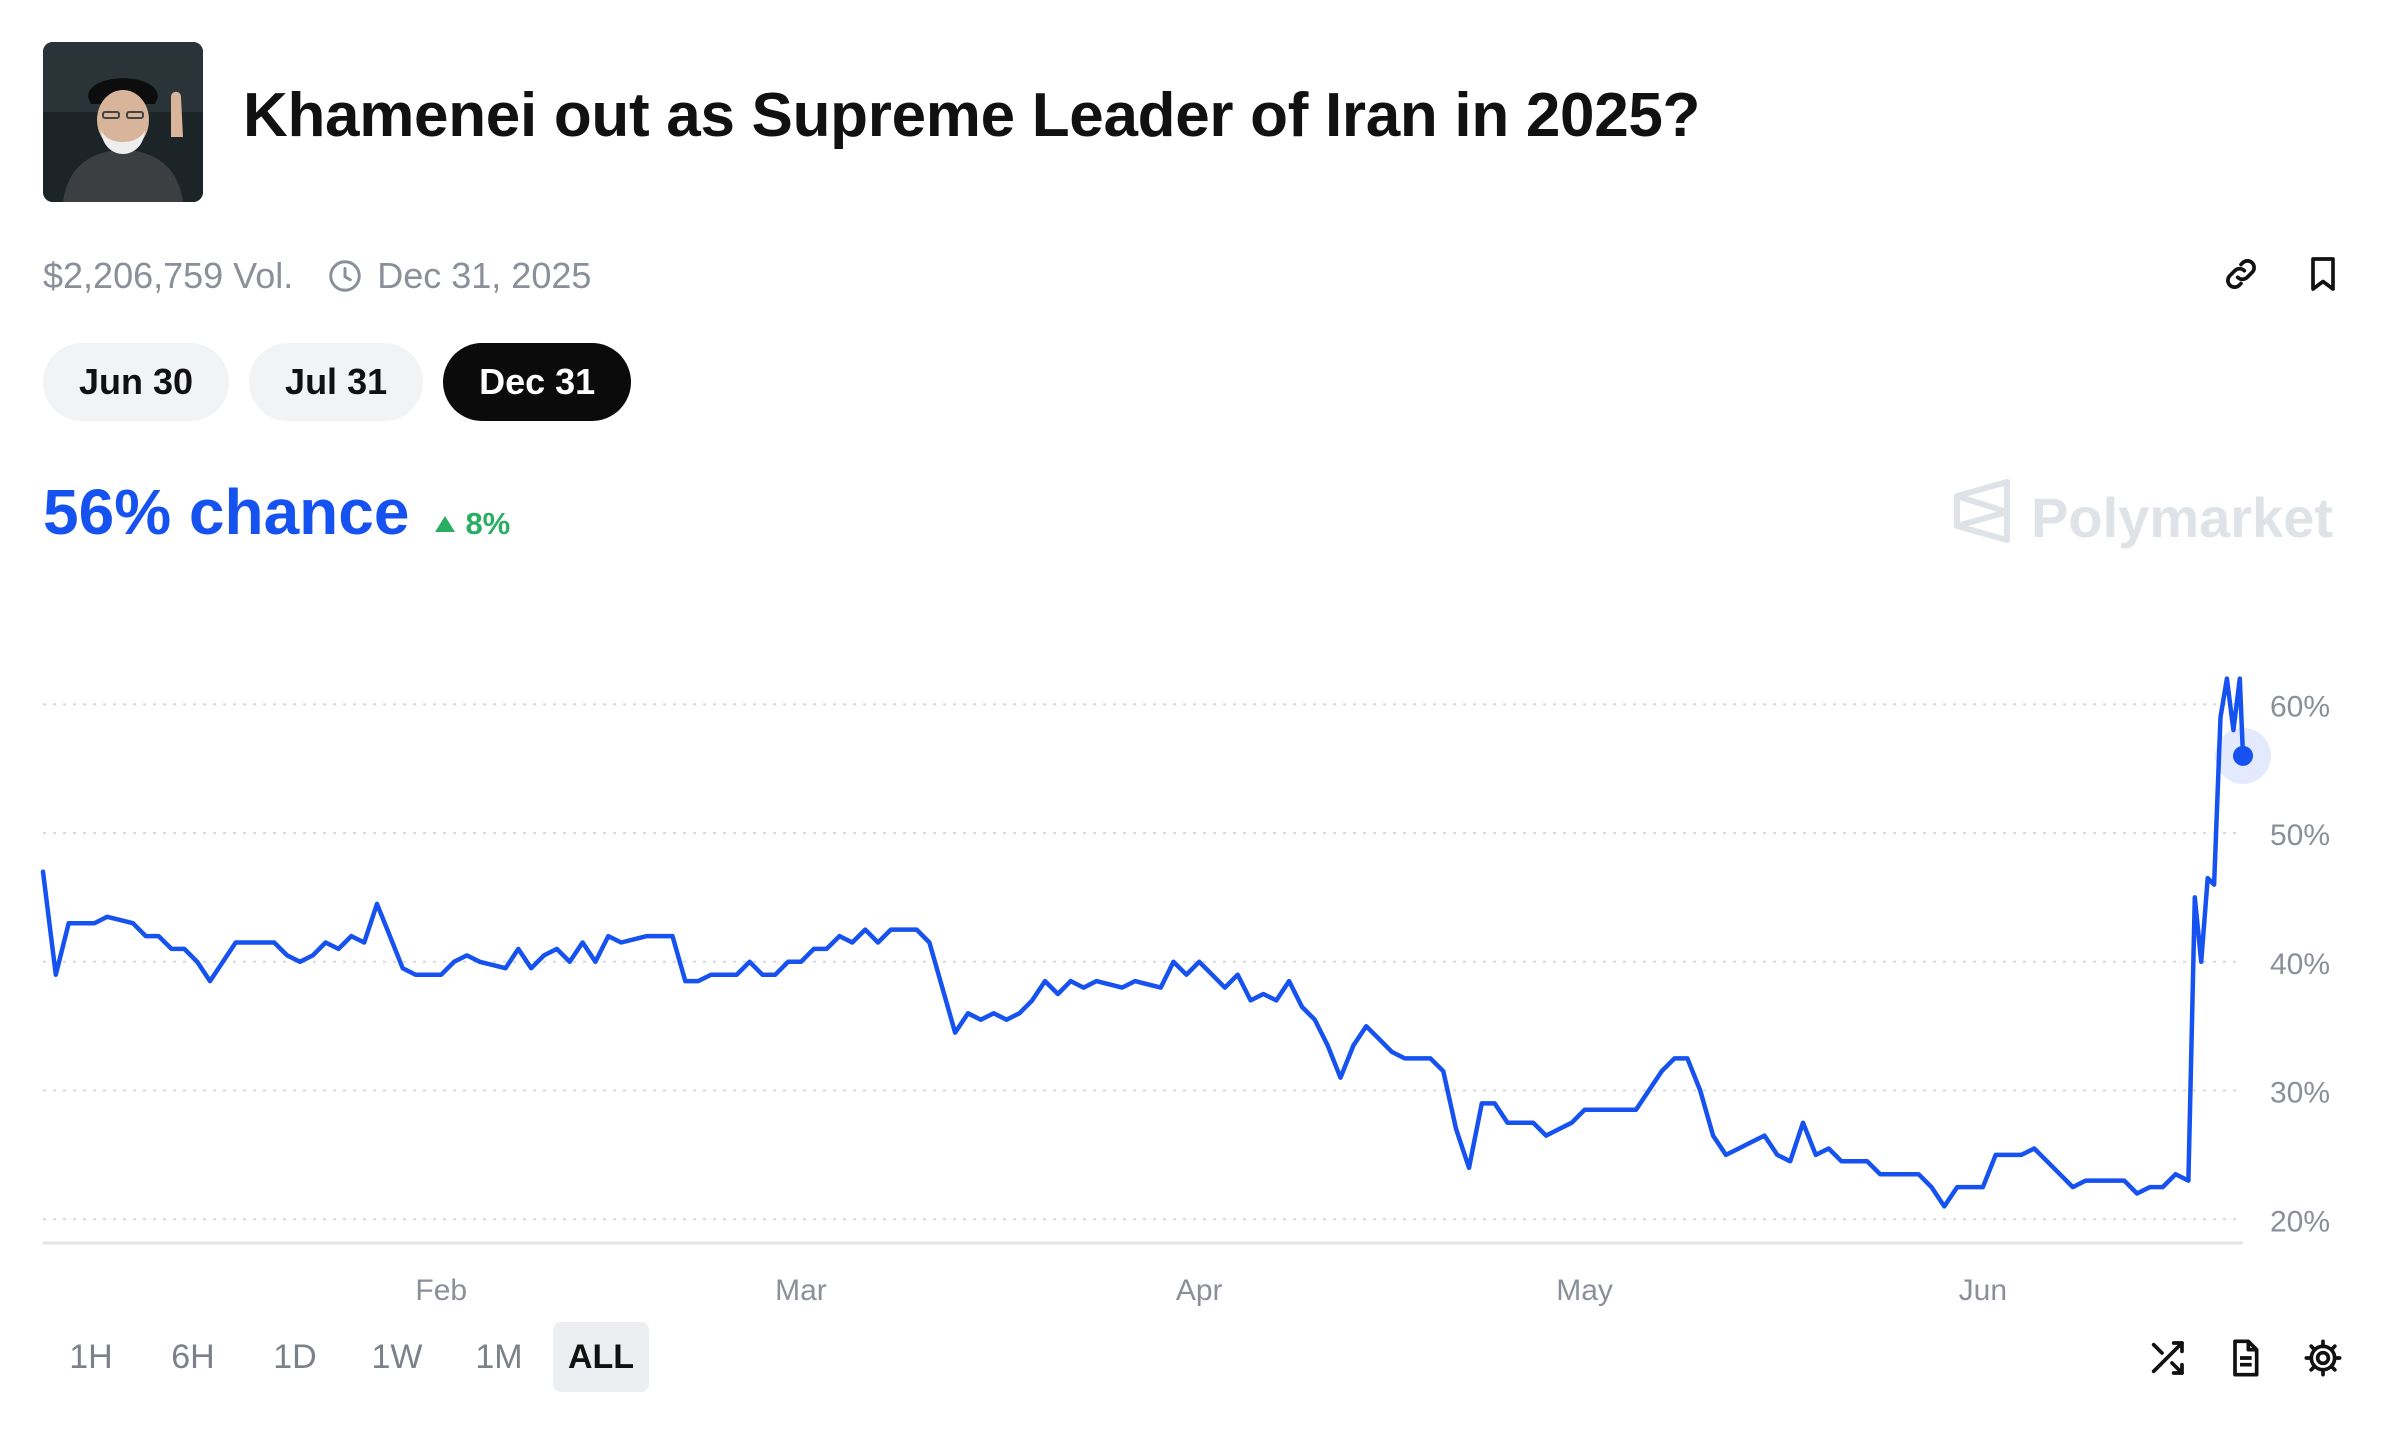 The image size is (2405, 1450). Describe the element at coordinates (2300, 1221) in the screenshot. I see `y-tick-label: 20%` at that location.